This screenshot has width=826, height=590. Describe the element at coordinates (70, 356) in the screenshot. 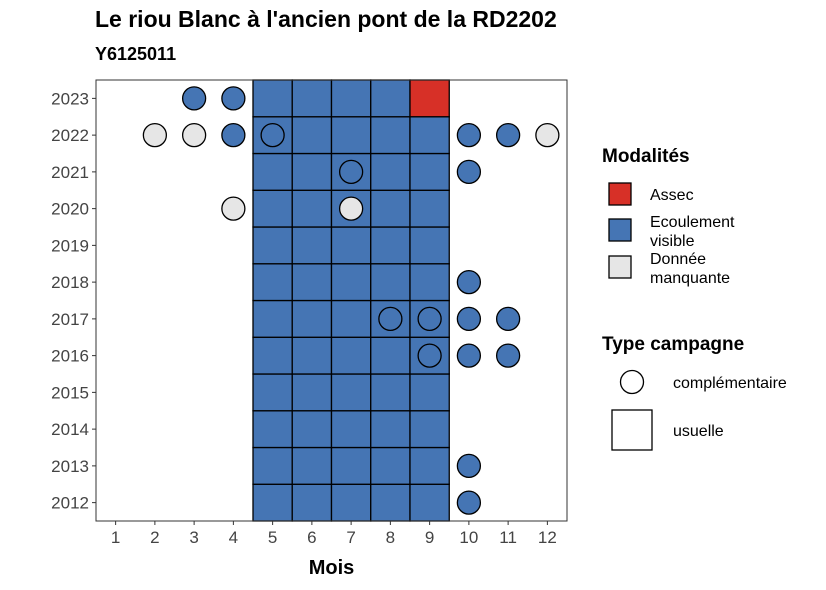

I see `y-tick-label-2016: 2016` at that location.